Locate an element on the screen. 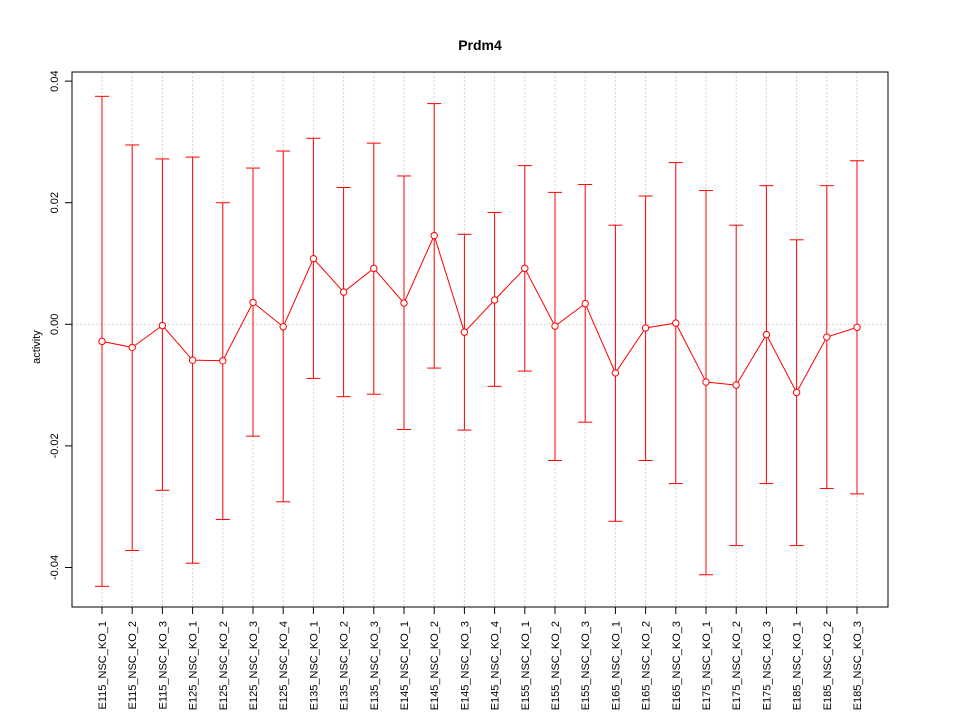 The image size is (960, 720). y-tick-label: -0.02 is located at coordinates (55, 445).